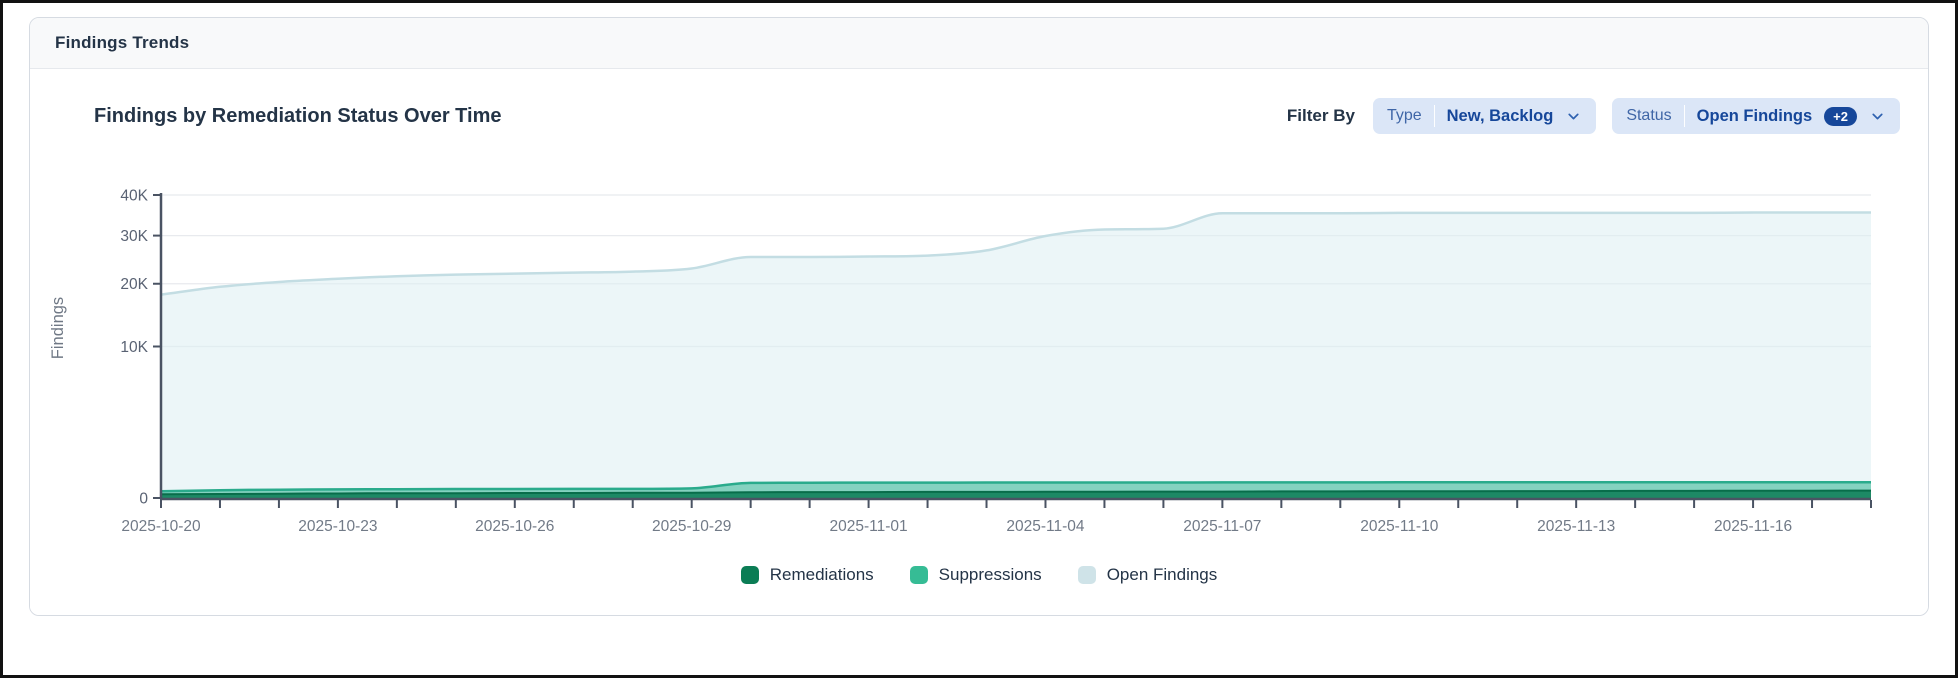 Image resolution: width=1958 pixels, height=678 pixels. I want to click on panel-title: Findings Trends, so click(122, 42).